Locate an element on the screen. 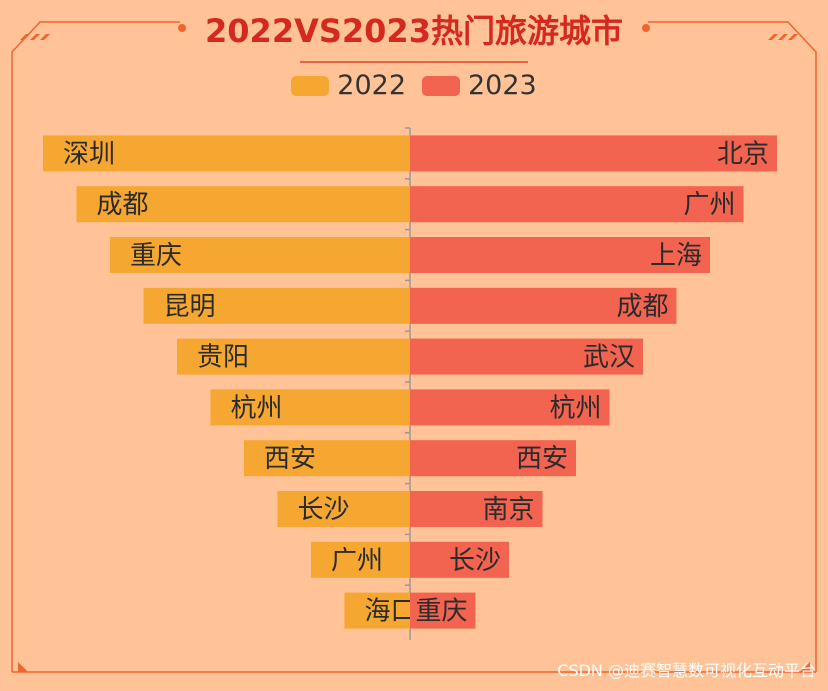 This screenshot has width=828, height=691. bar-label-2023: 上海 is located at coordinates (676, 256).